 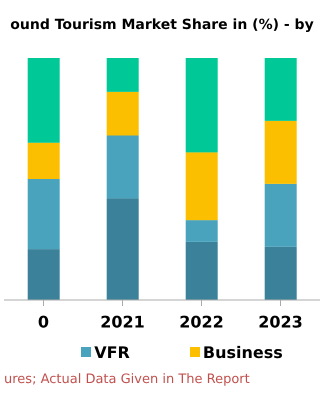 What do you see at coordinates (111, 352) in the screenshot?
I see `legend-label: VFR` at bounding box center [111, 352].